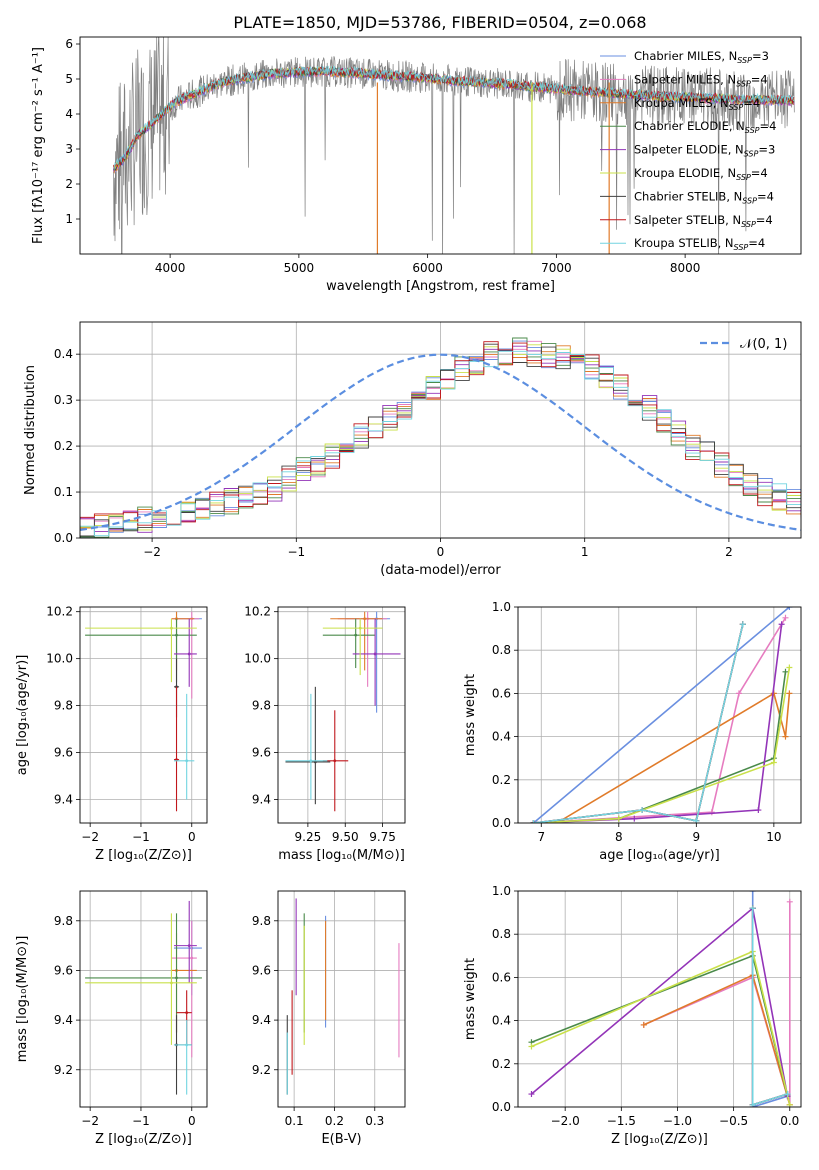 The width and height of the screenshot is (819, 1170). Describe the element at coordinates (729, 552) in the screenshot. I see `x-tick-label: 2` at that location.